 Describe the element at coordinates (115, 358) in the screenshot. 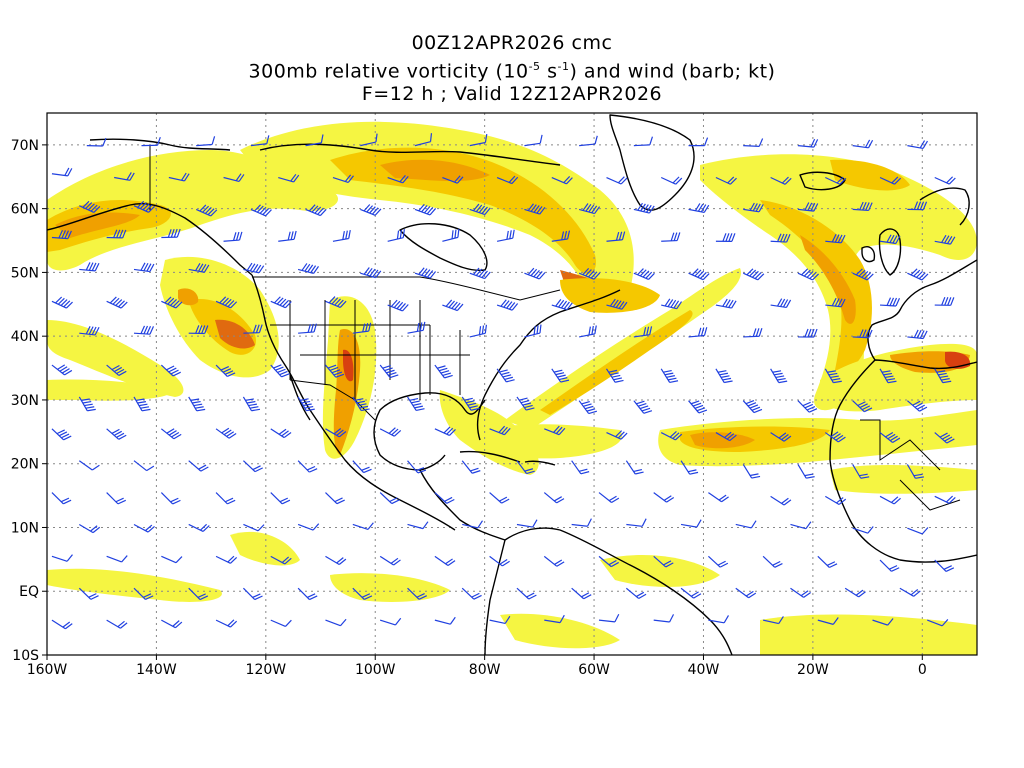

I see `vort-band-subtropic` at that location.